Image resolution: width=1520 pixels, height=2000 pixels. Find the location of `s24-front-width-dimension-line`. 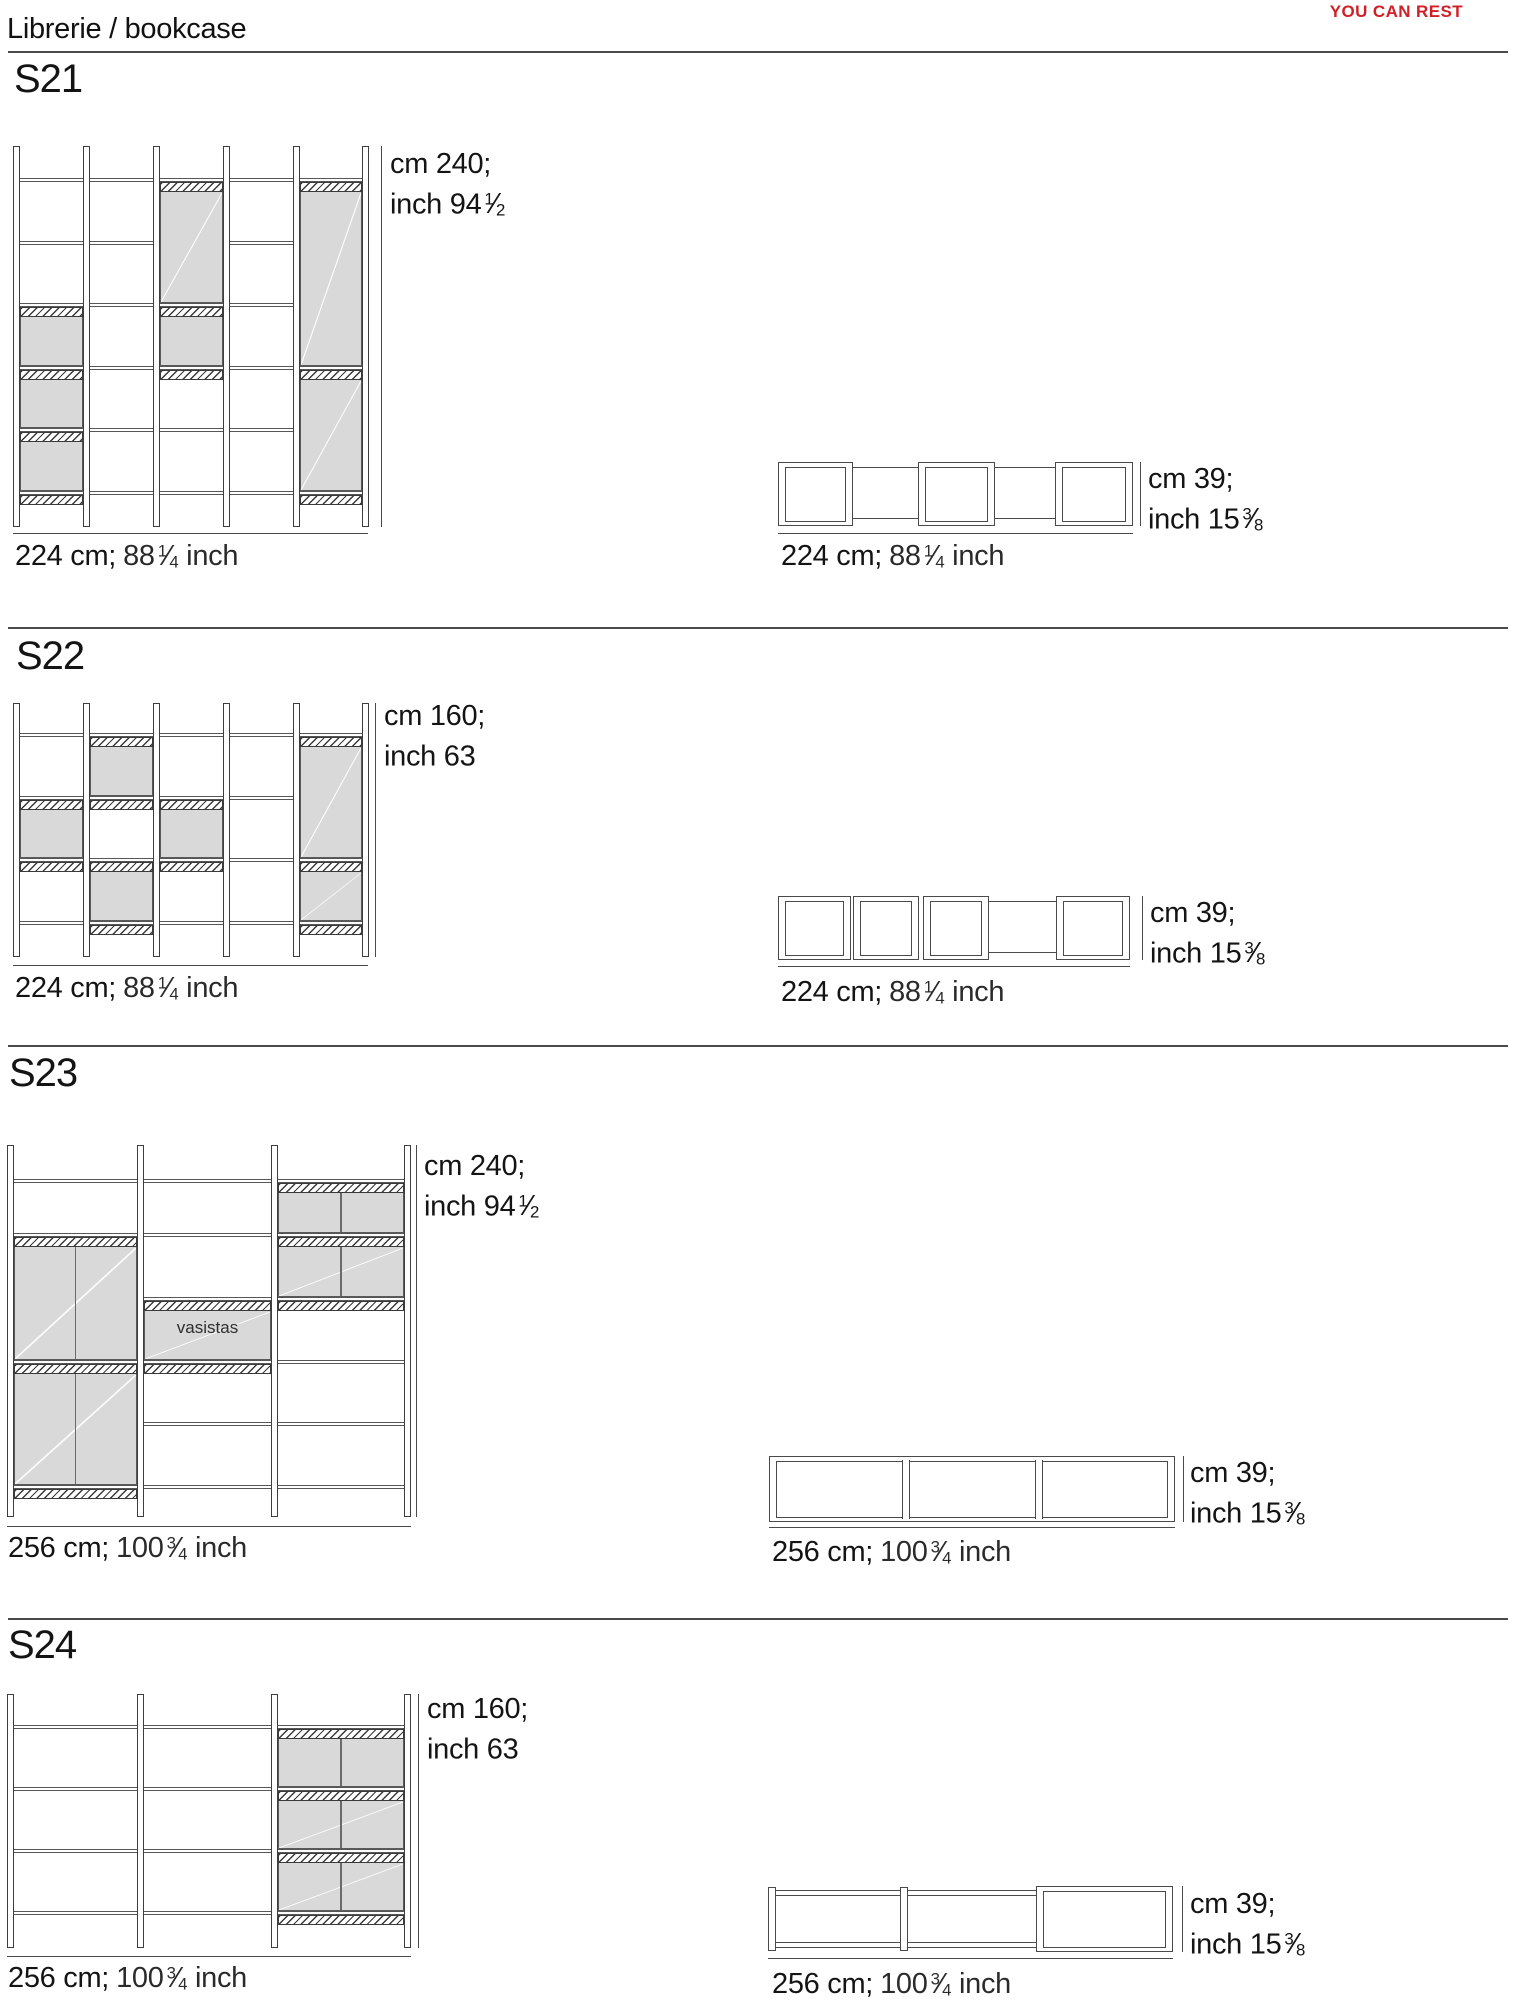

s24-front-width-dimension-line is located at coordinates (209, 1957).